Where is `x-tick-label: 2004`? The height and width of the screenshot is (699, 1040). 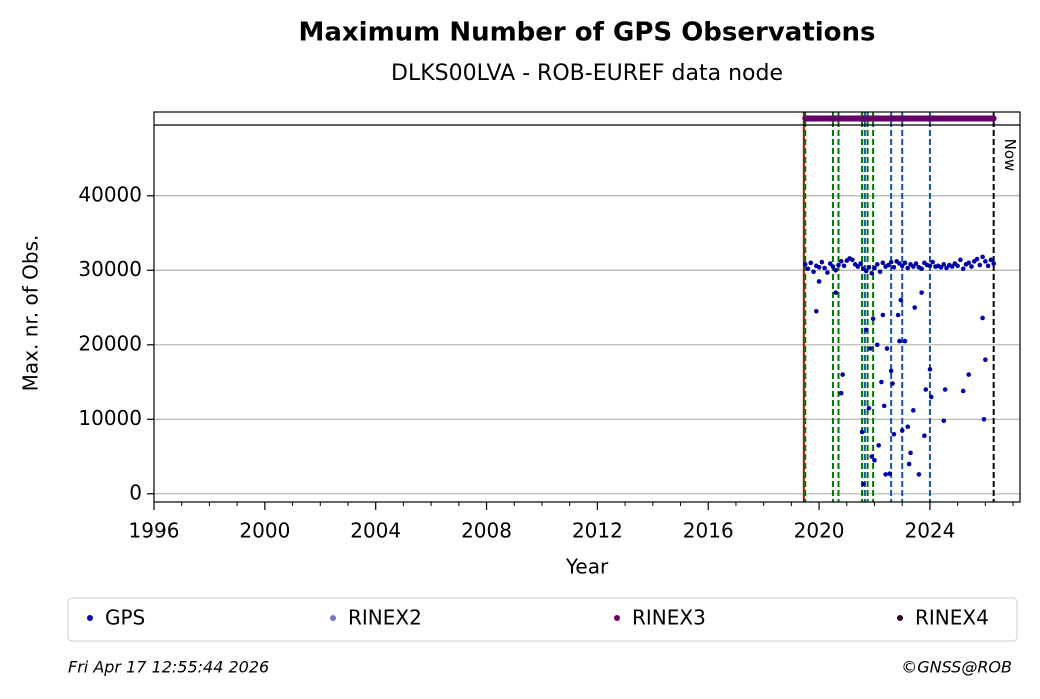 x-tick-label: 2004 is located at coordinates (375, 531).